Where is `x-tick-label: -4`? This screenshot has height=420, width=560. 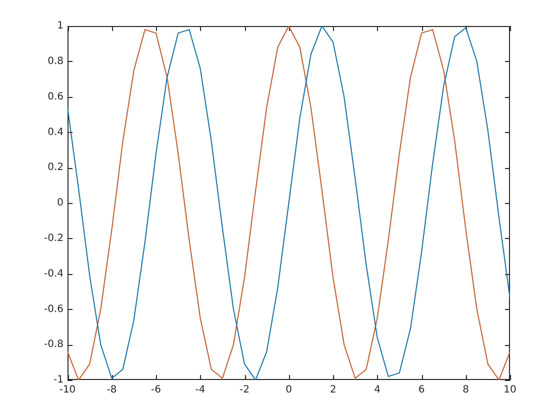 x-tick-label: -4 is located at coordinates (200, 390).